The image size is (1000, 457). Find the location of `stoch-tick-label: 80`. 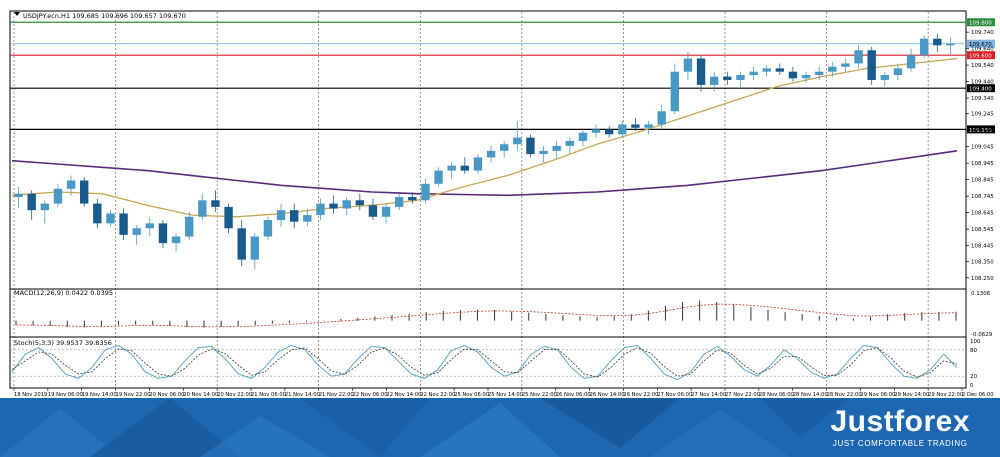

stoch-tick-label: 80 is located at coordinates (973, 351).